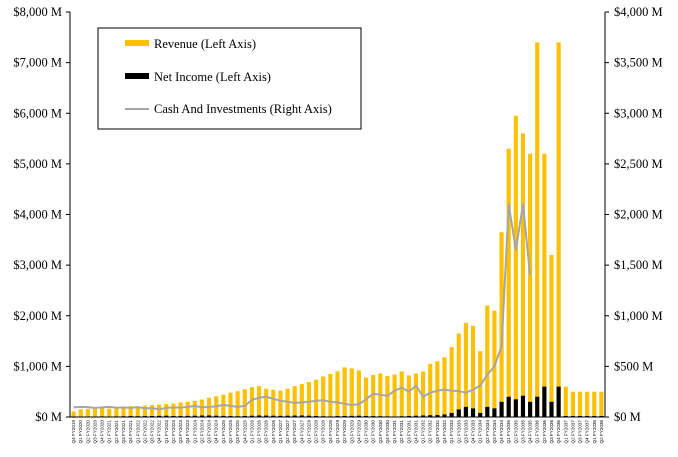 Image resolution: width=678 pixels, height=457 pixels. I want to click on x-tick-label: Q2 FY2023, so click(173, 432).